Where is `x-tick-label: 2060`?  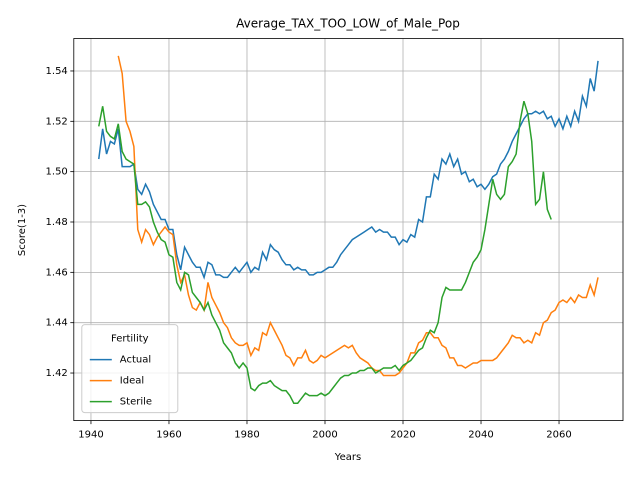
x-tick-label: 2060 is located at coordinates (558, 435).